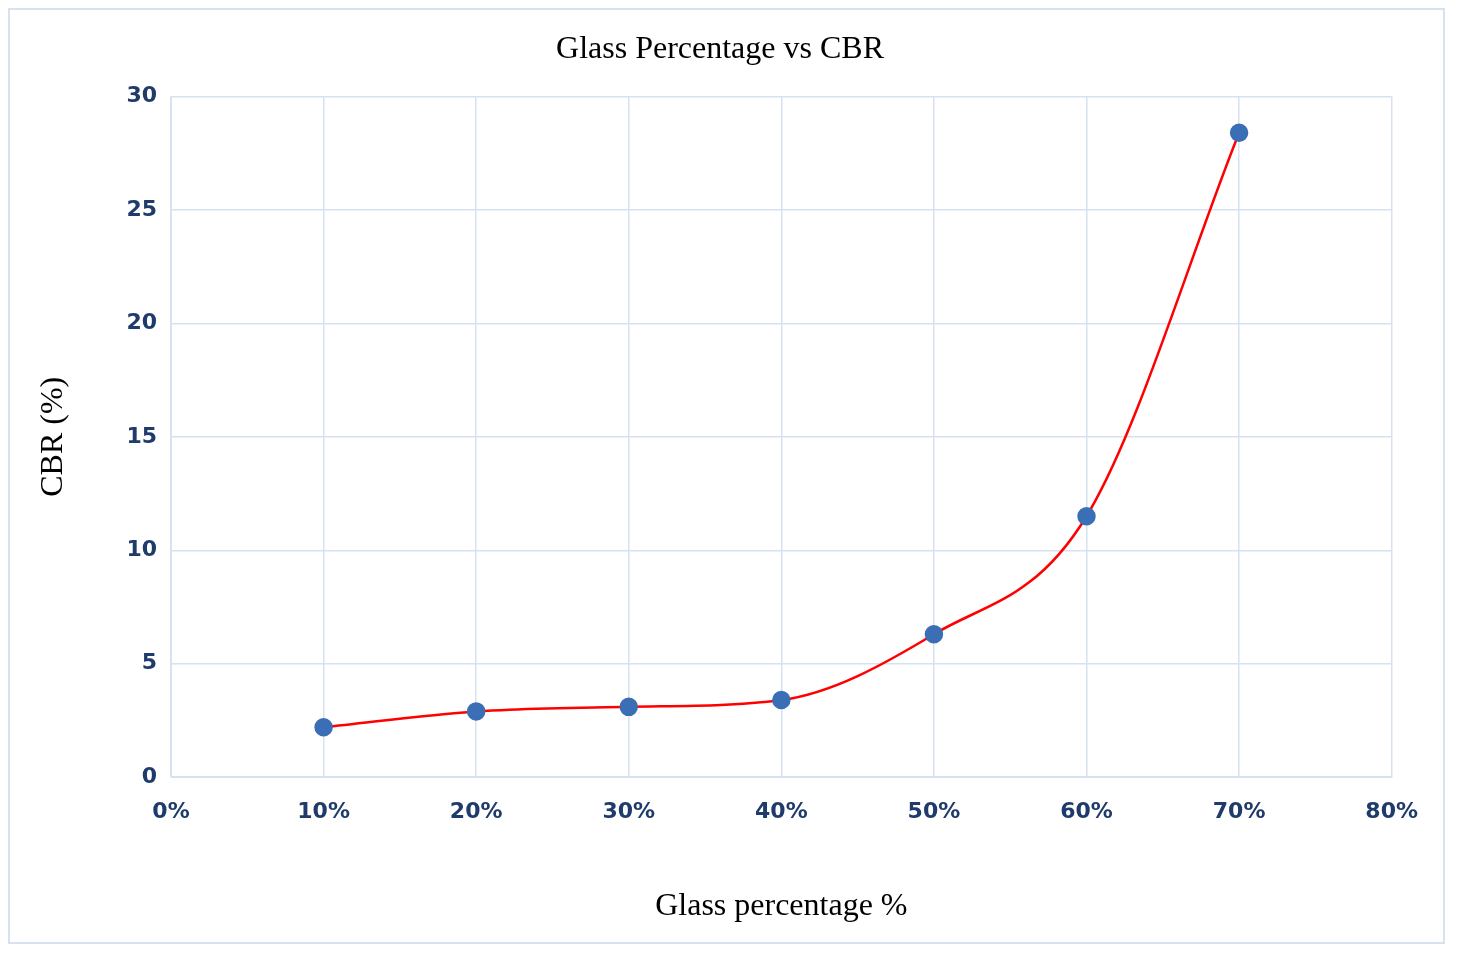  I want to click on y-axis-title: CBR (%), so click(50, 436).